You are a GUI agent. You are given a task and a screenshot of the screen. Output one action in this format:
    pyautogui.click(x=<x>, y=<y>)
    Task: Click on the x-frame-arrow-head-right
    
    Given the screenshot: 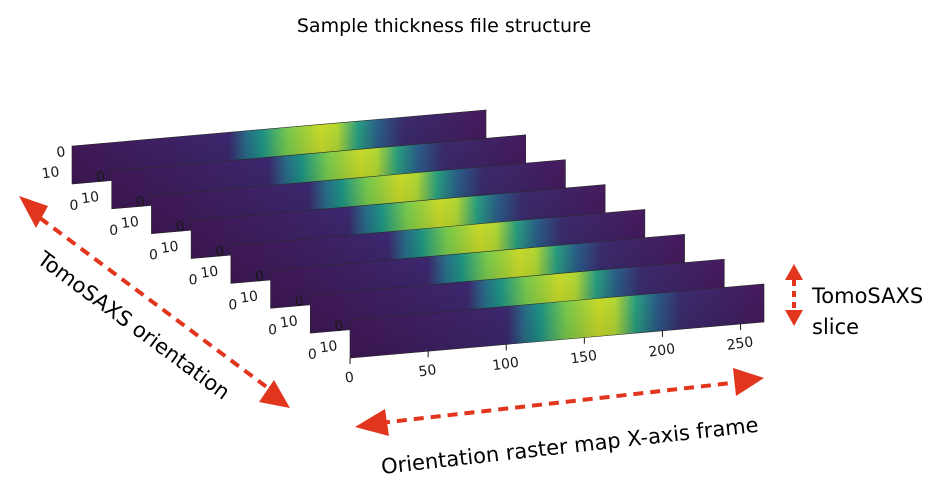 What is the action you would take?
    pyautogui.click(x=748, y=382)
    